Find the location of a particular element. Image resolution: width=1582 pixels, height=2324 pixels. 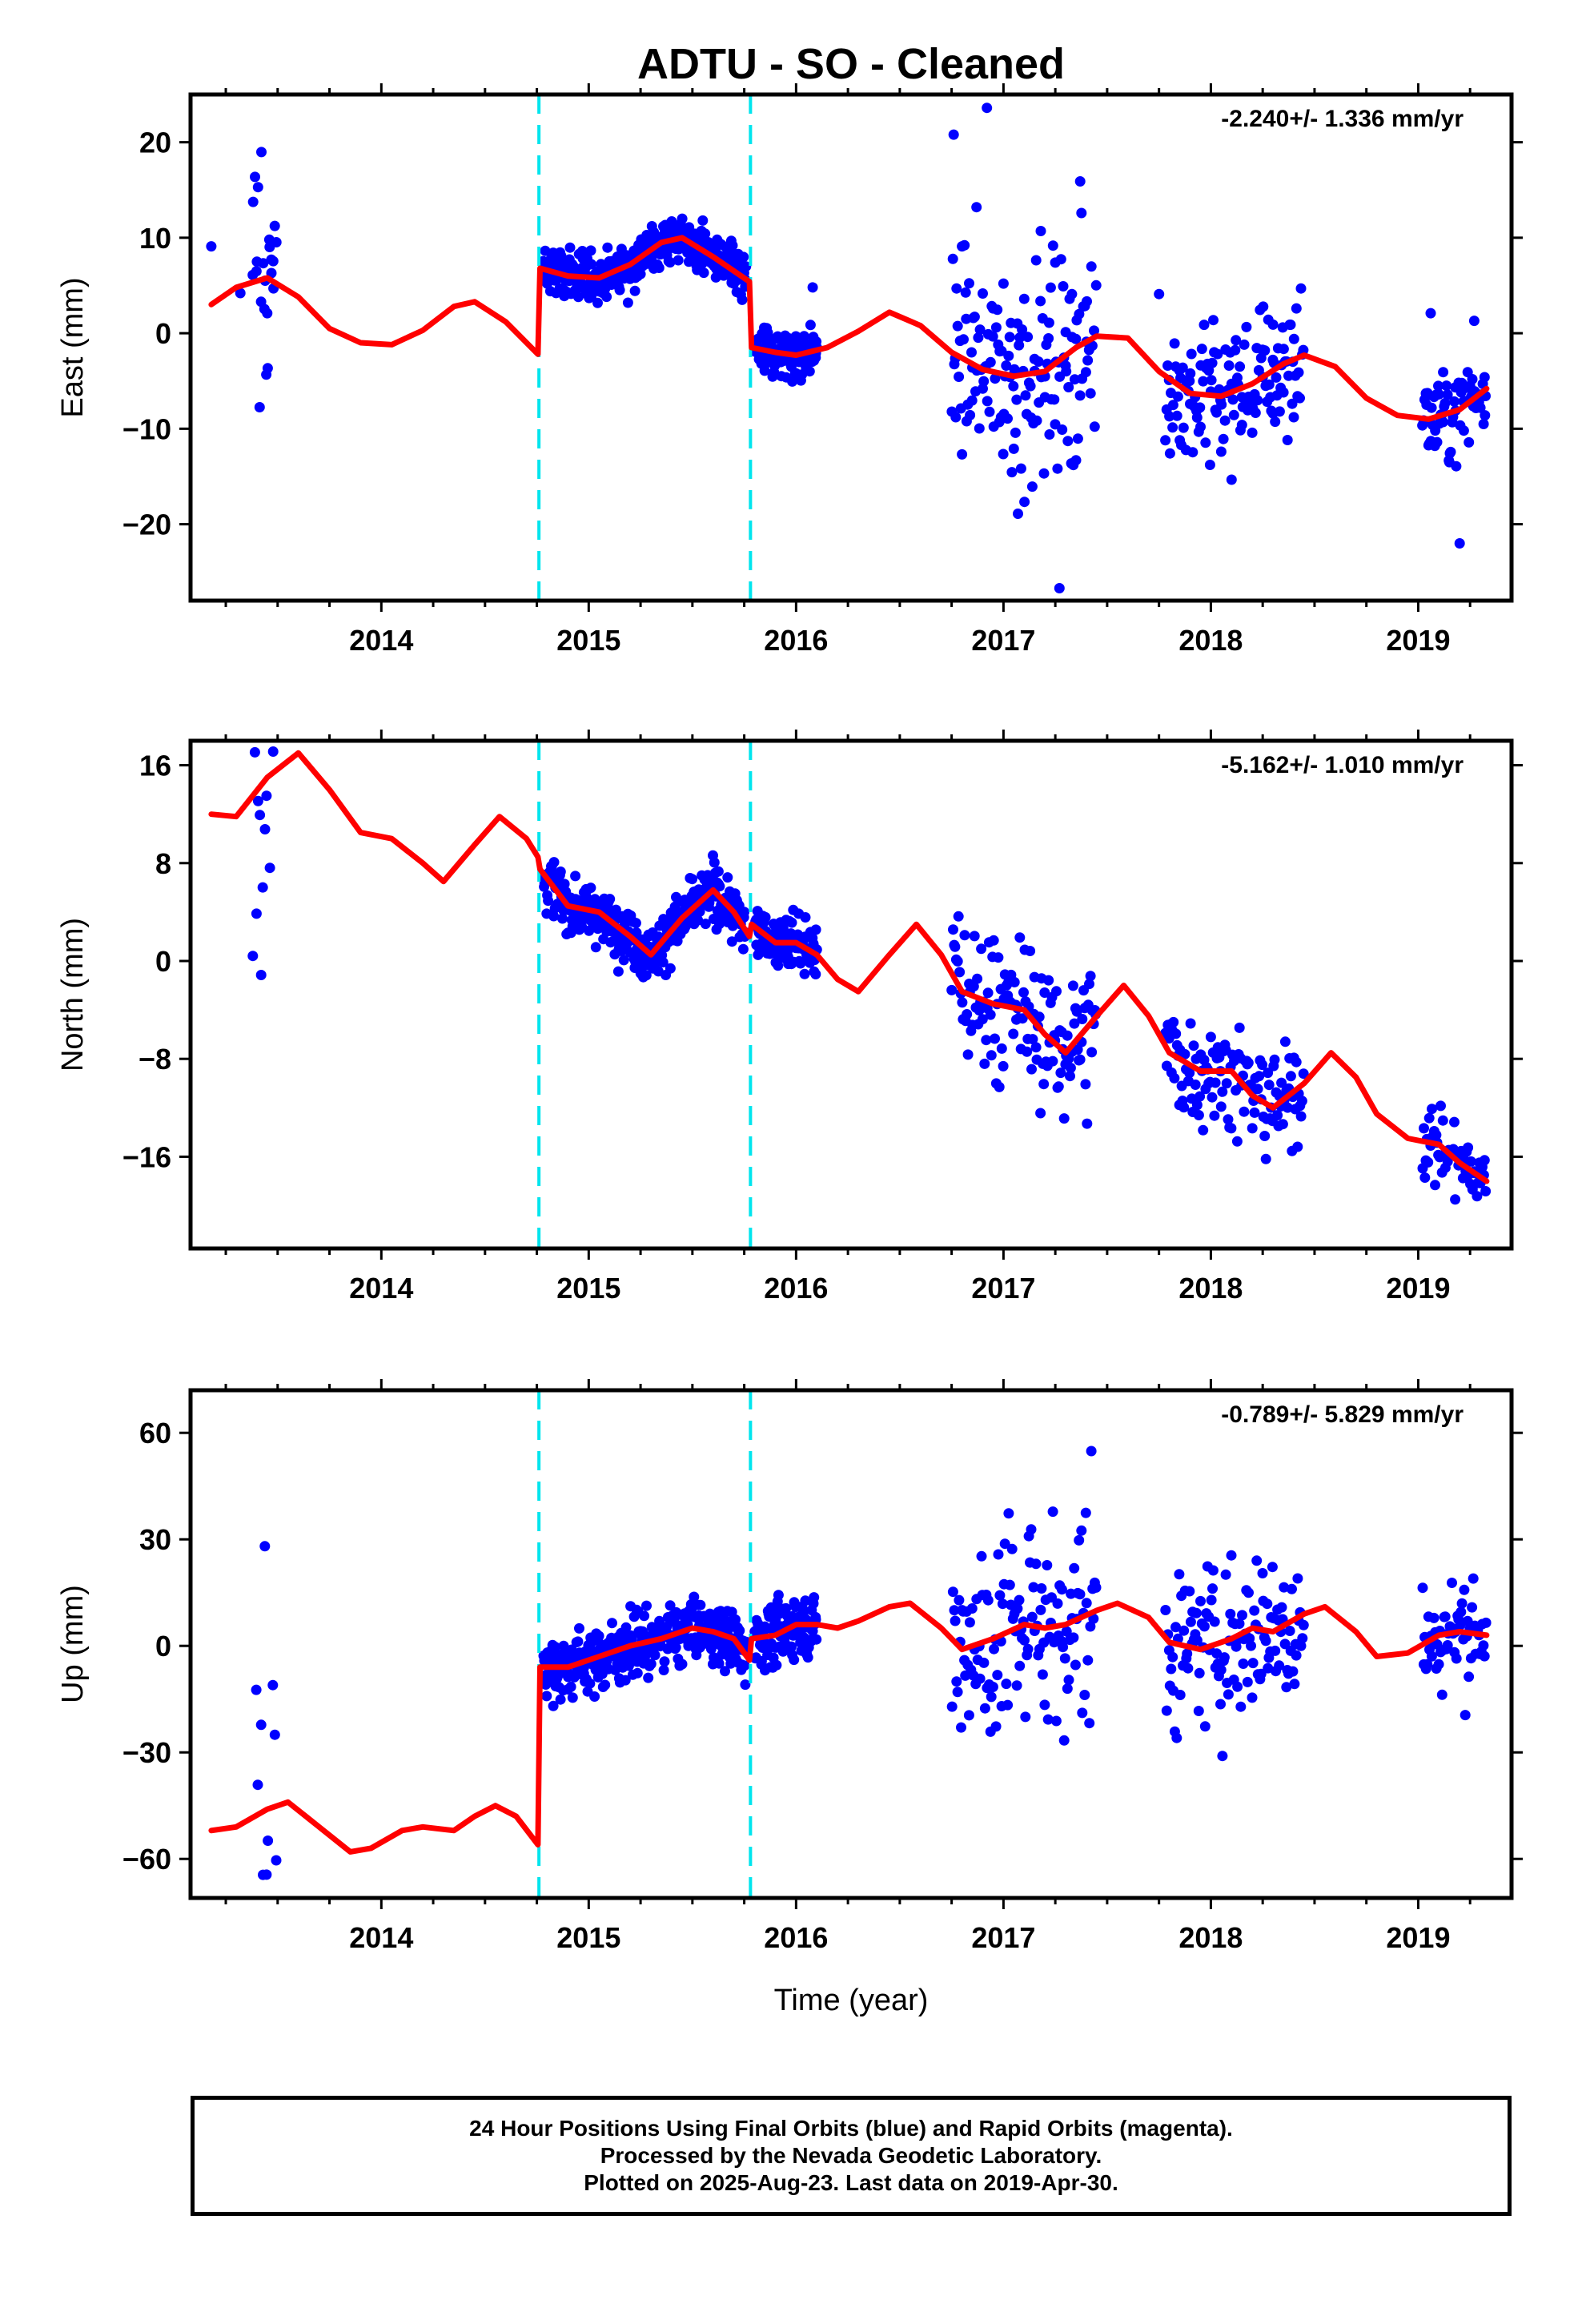

up-y-tick-label: −30 is located at coordinates (146, 1752).